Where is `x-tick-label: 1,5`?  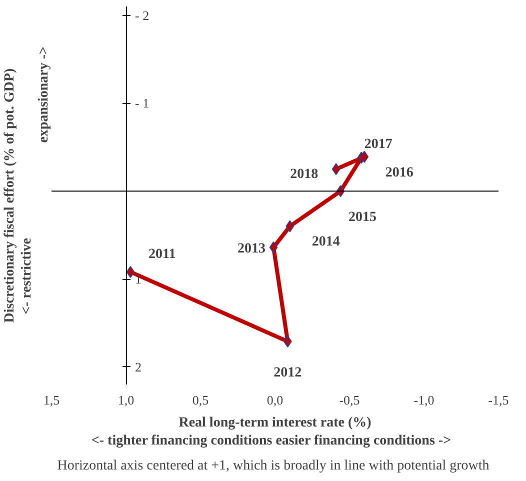
x-tick-label: 1,5 is located at coordinates (51, 400).